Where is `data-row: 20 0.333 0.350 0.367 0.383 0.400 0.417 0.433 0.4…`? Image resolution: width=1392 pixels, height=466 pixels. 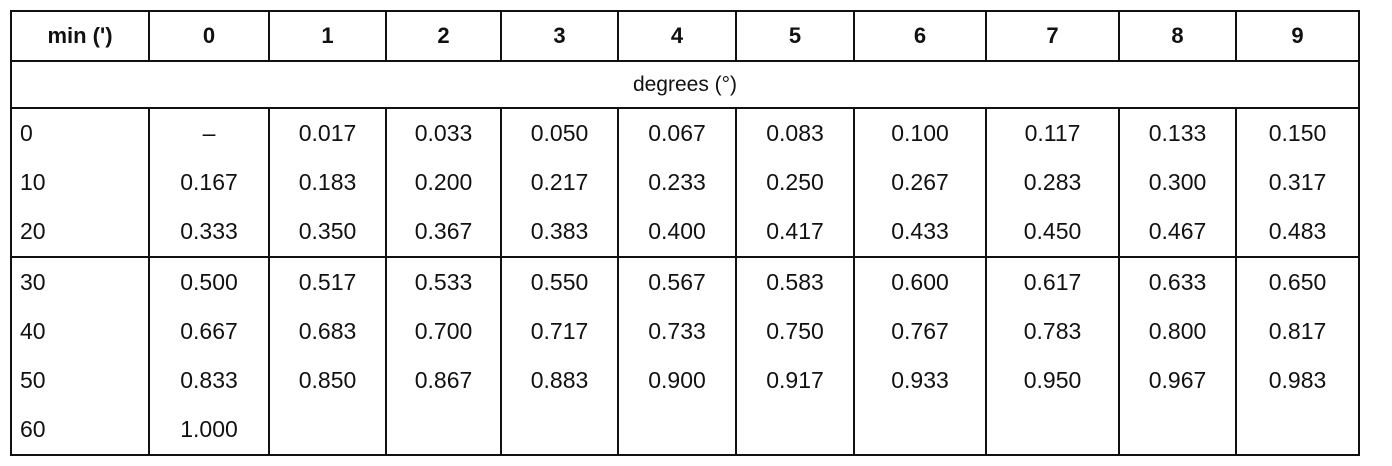 data-row: 20 0.333 0.350 0.367 0.383 0.400 0.417 0.433 0.4… is located at coordinates (685, 232).